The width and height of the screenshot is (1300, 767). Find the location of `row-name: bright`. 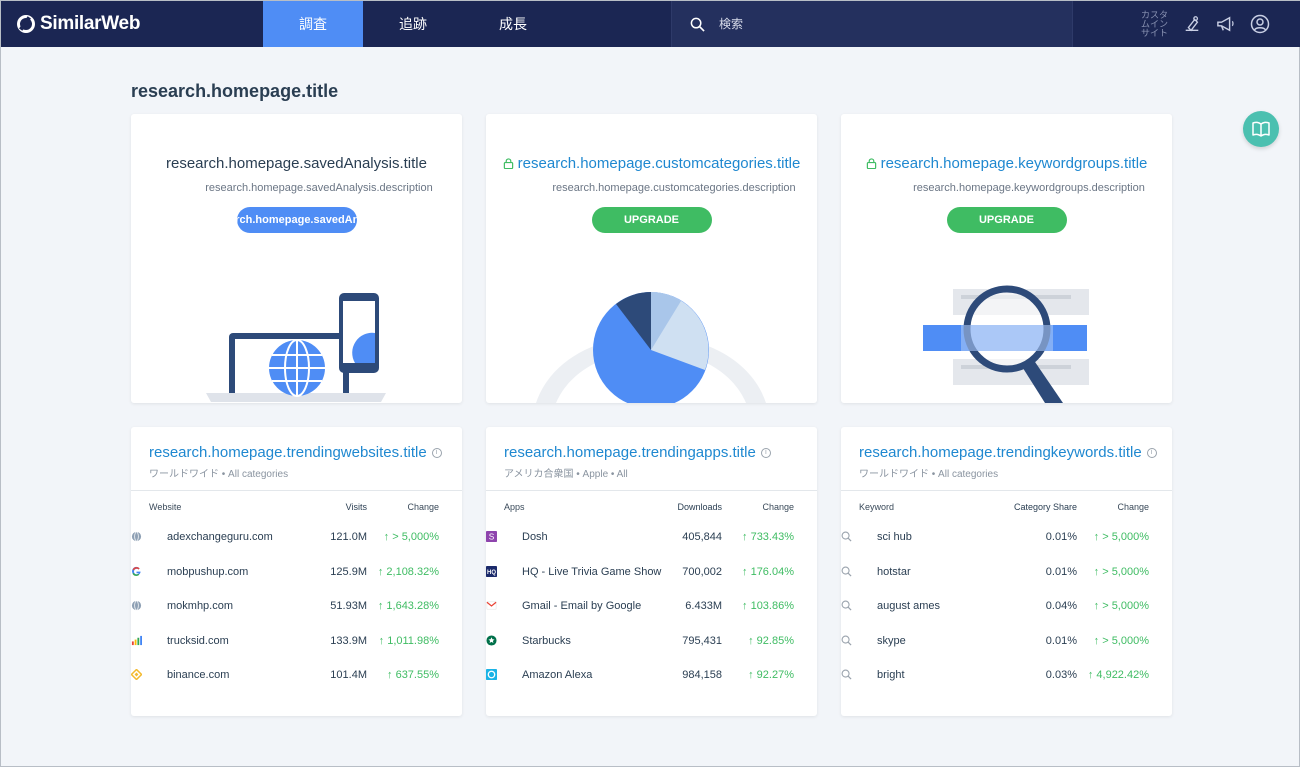

row-name: bright is located at coordinates (891, 675).